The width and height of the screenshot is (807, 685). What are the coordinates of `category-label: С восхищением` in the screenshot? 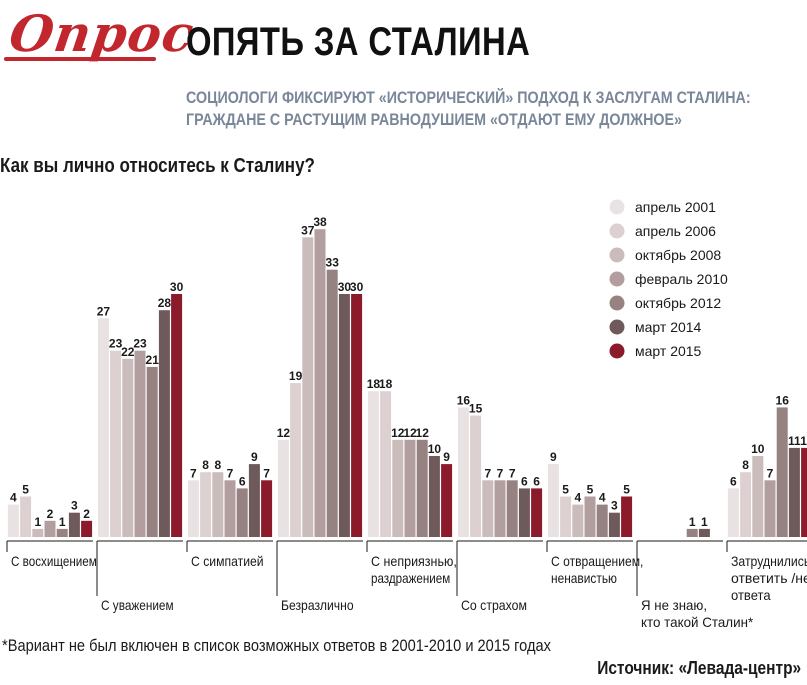 It's located at (54, 561).